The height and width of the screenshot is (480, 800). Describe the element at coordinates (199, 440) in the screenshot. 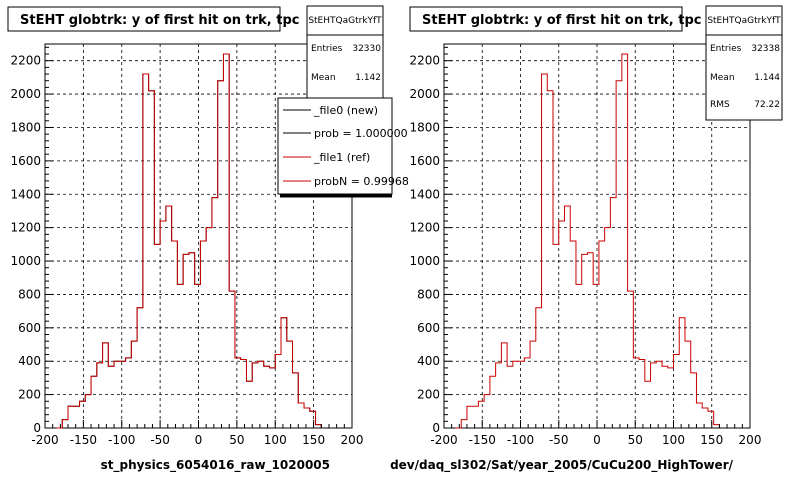

I see `left-x-tick-label: 0` at that location.